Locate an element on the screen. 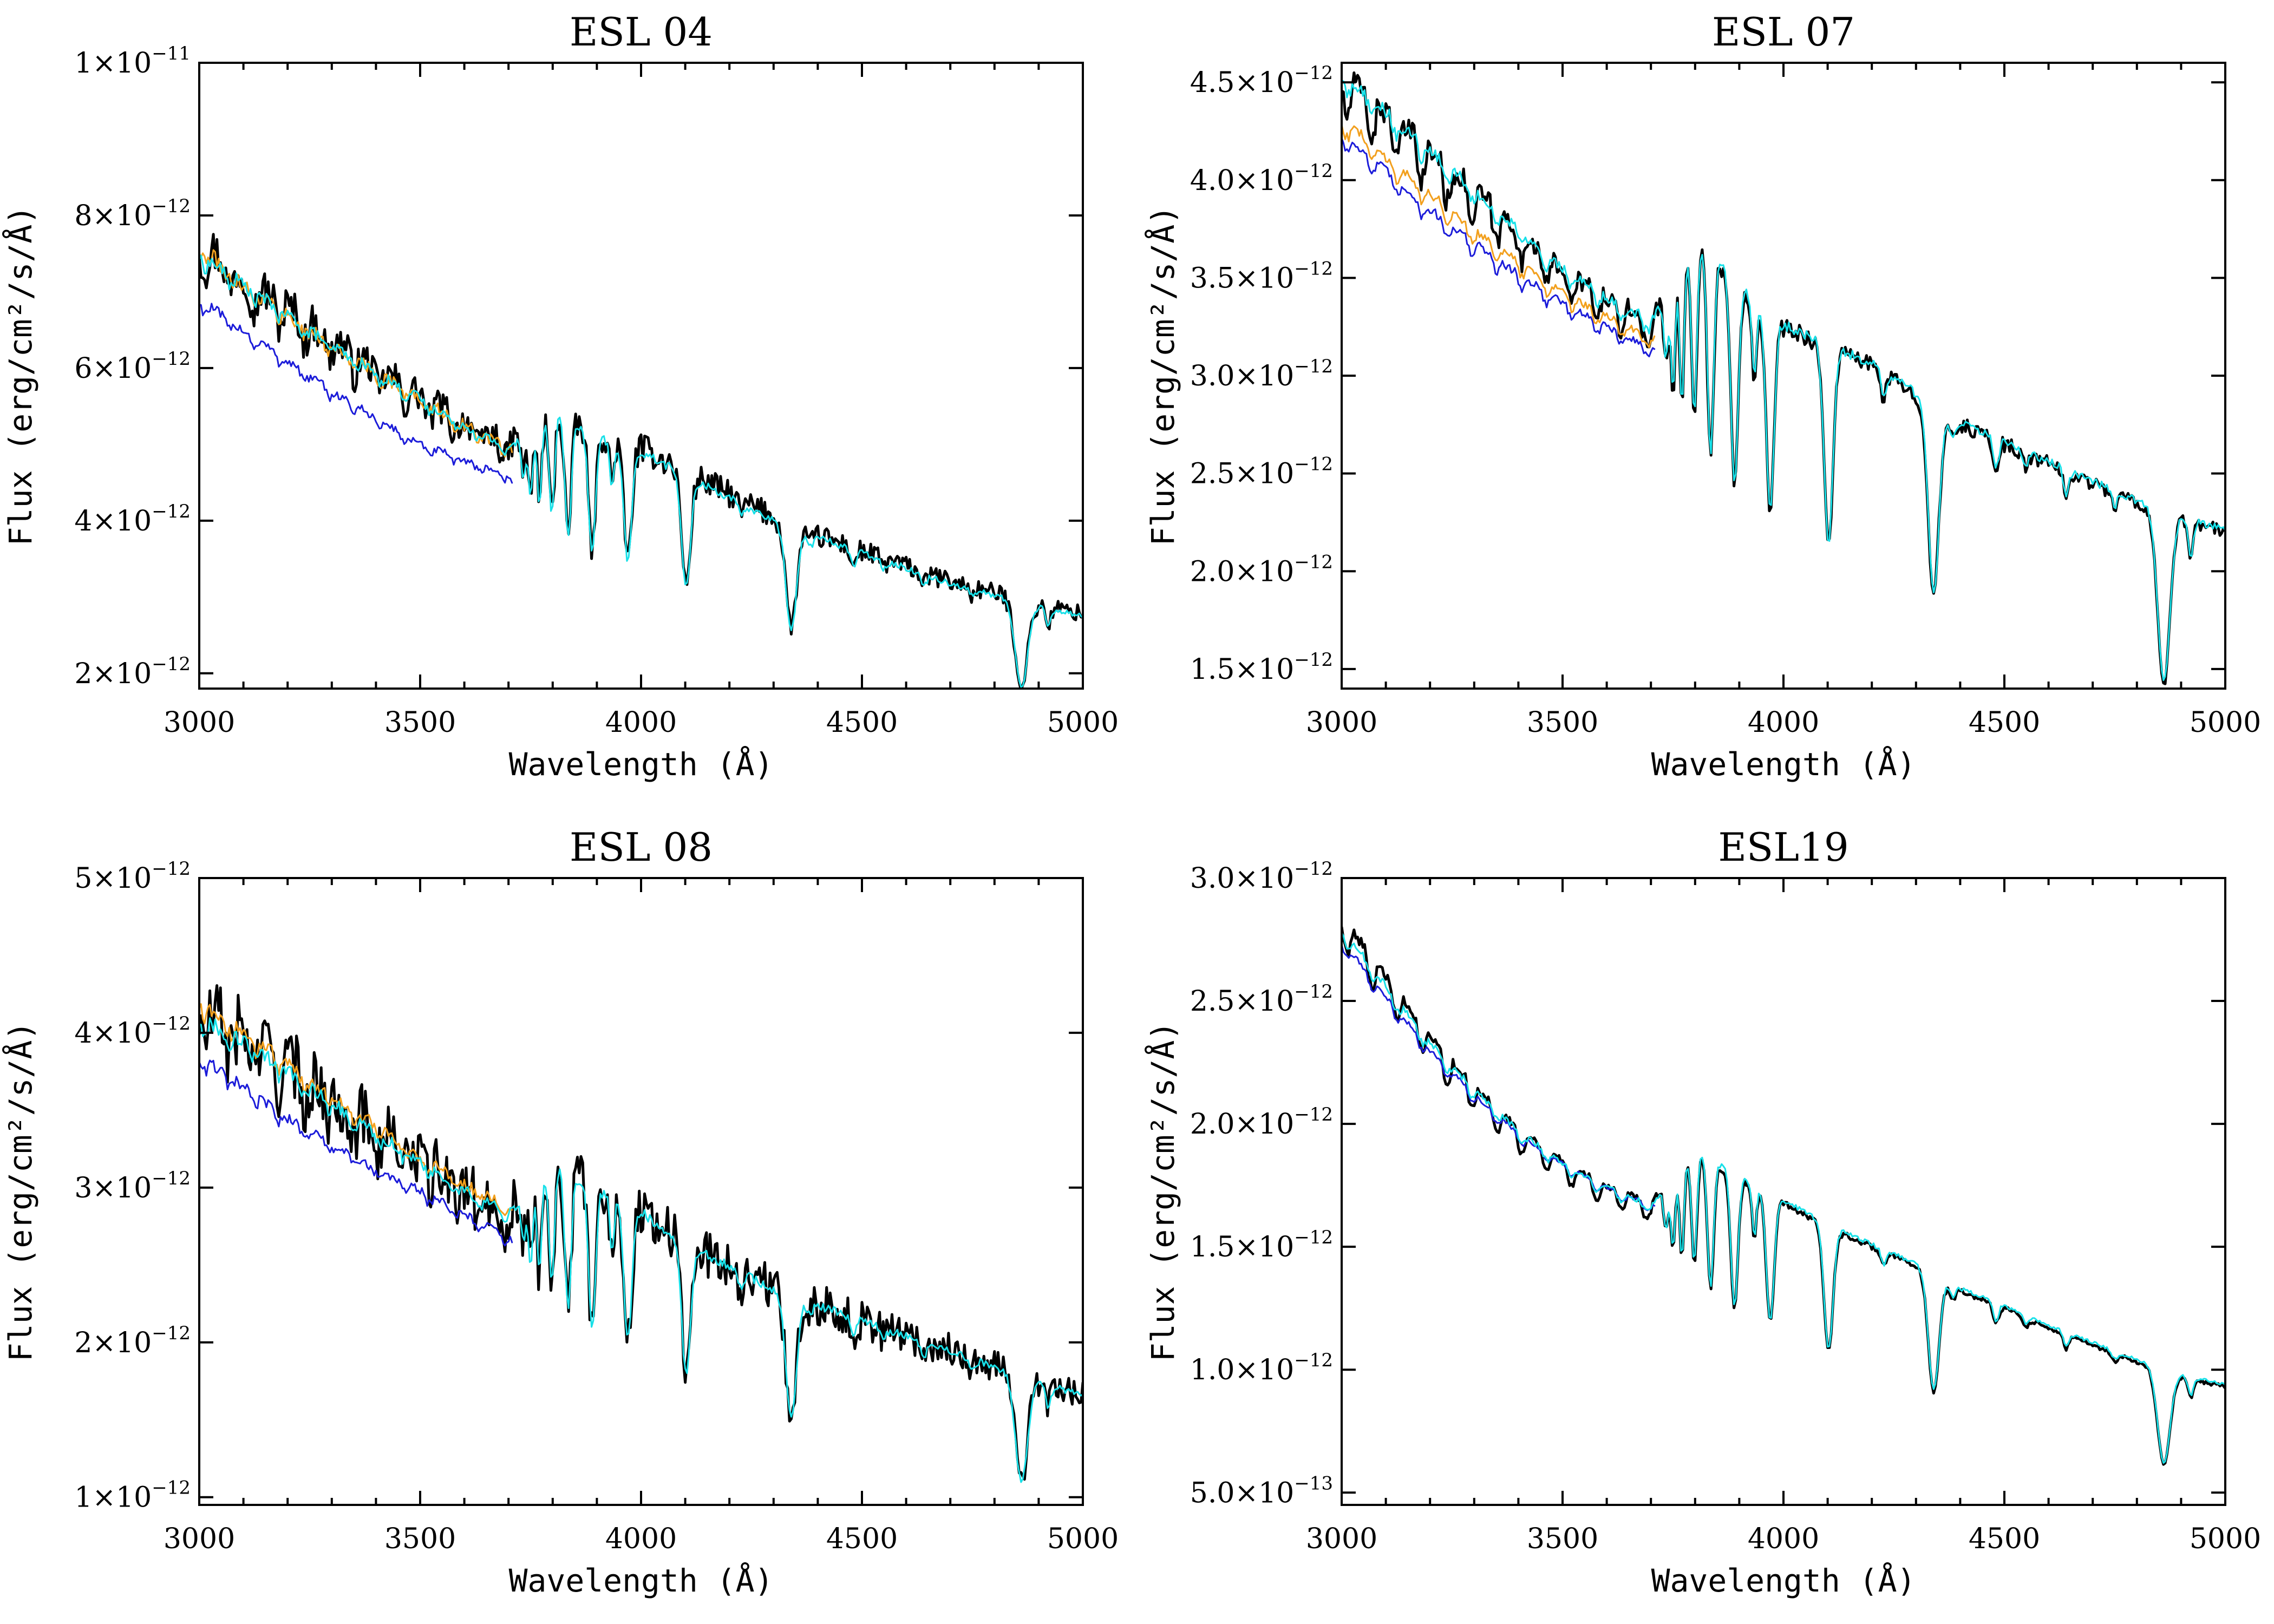 This screenshot has height=1624, width=2274. y-tick-label: 2.5×10⁻¹² is located at coordinates (1261, 472).